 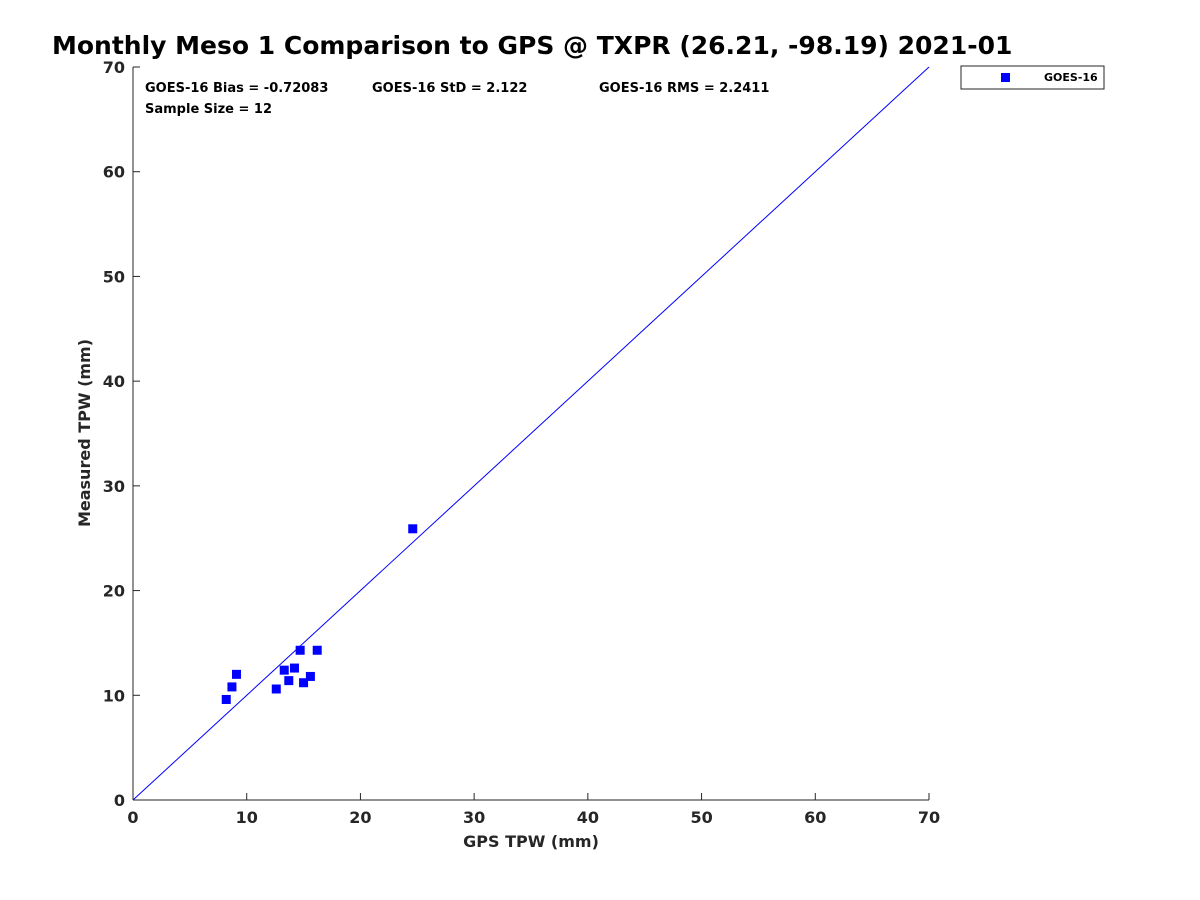 What do you see at coordinates (474, 817) in the screenshot?
I see `x-tick-label-30: 30` at bounding box center [474, 817].